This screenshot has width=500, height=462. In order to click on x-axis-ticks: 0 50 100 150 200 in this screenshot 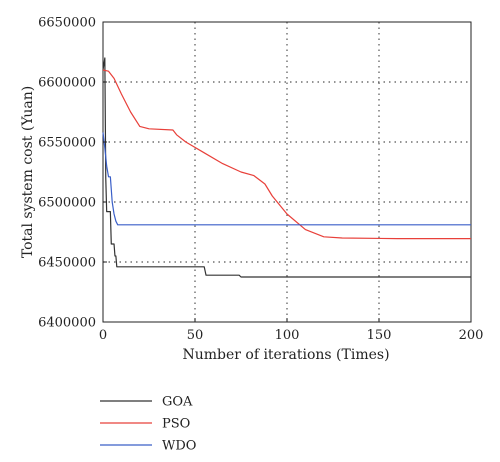, I will do `click(291, 330)`.